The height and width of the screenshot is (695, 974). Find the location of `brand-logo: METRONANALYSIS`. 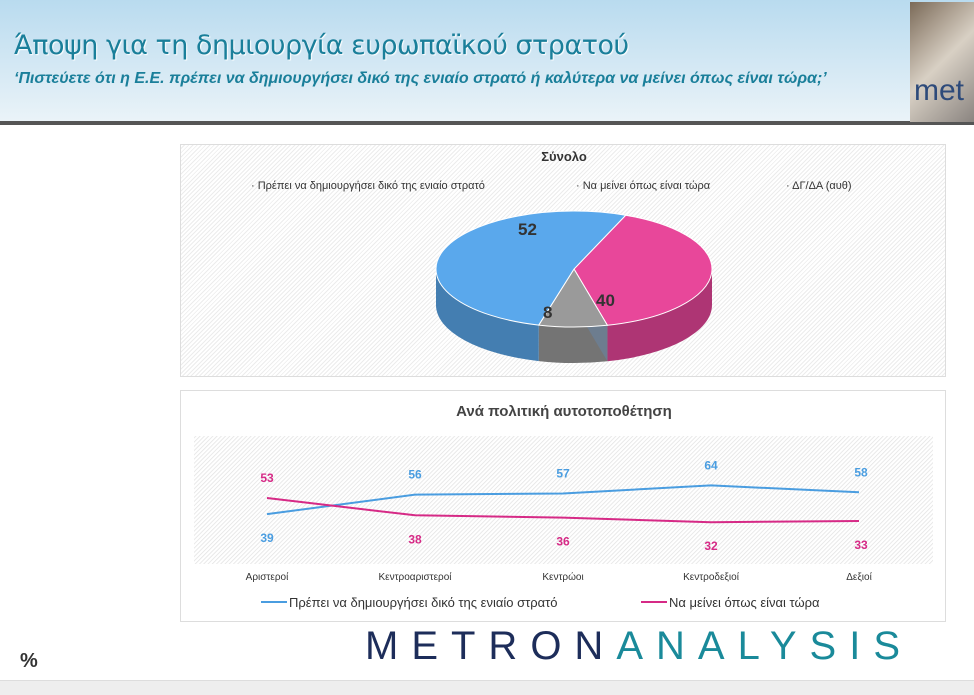

brand-logo: METRONANALYSIS is located at coordinates (639, 646).